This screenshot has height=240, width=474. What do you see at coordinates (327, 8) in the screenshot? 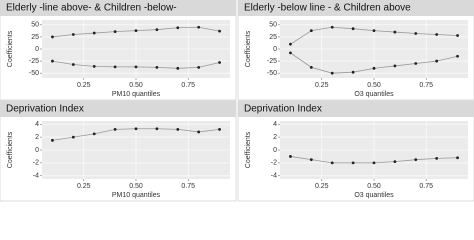
I see `panel-title: Elderly -below line - & Children above` at bounding box center [327, 8].